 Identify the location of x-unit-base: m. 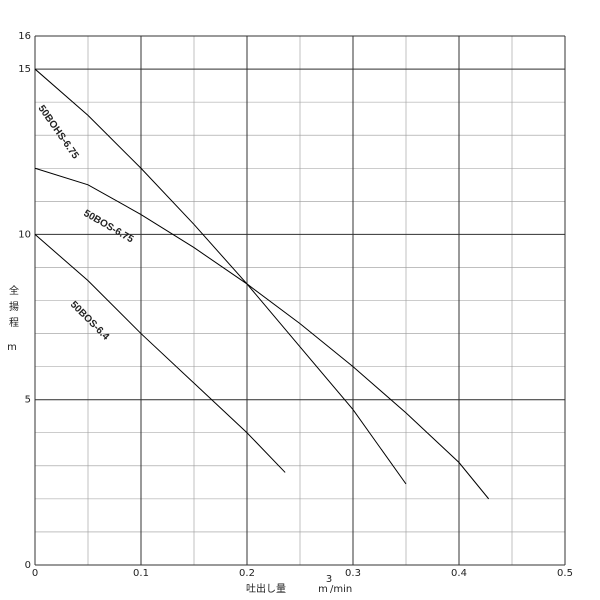
(323, 589).